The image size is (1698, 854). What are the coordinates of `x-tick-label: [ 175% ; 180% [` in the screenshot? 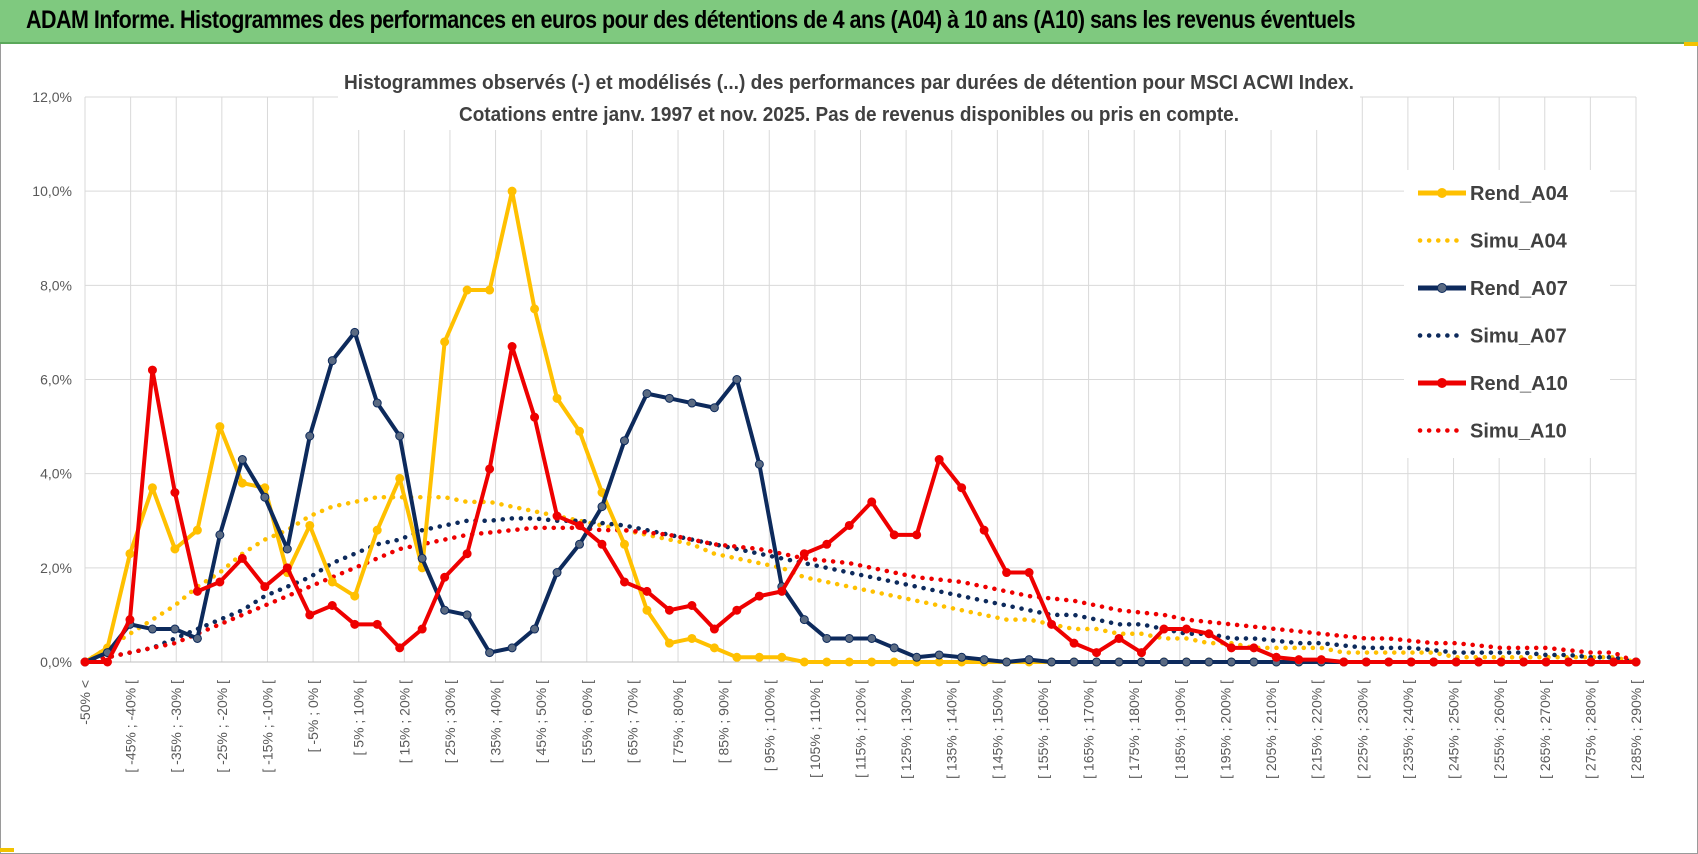 It's located at (1134, 729).